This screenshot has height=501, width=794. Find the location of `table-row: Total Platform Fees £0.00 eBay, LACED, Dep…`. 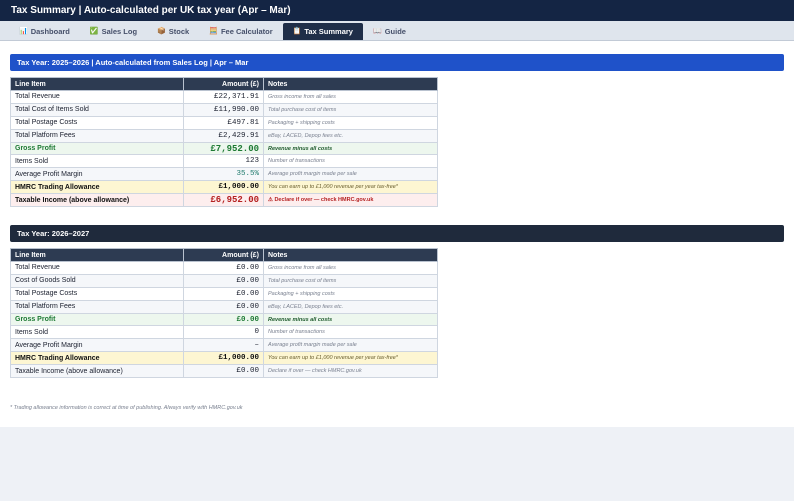

table-row: Total Platform Fees £0.00 eBay, LACED, Dep… is located at coordinates (224, 306).